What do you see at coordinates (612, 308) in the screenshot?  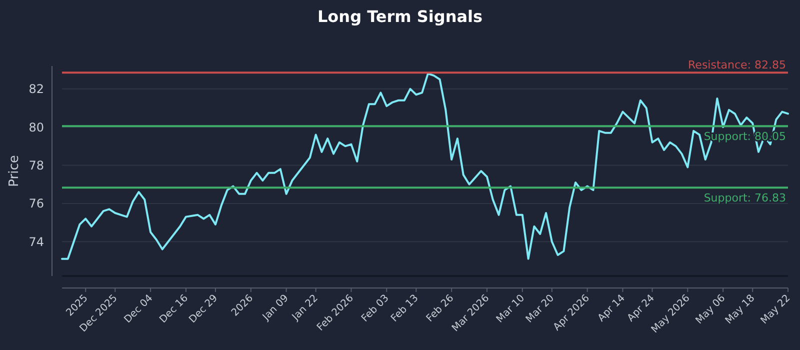 I see `x-tick-label: Apr 14` at bounding box center [612, 308].